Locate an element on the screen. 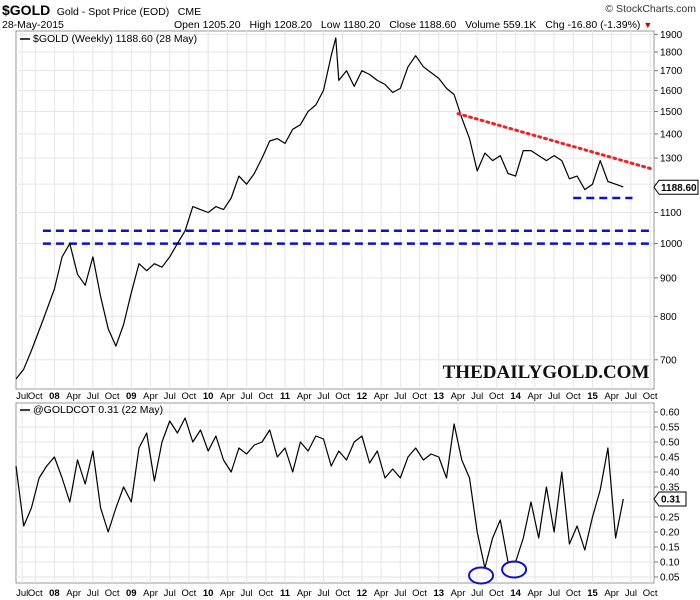  cot-x-tick-label: 15 is located at coordinates (592, 593).